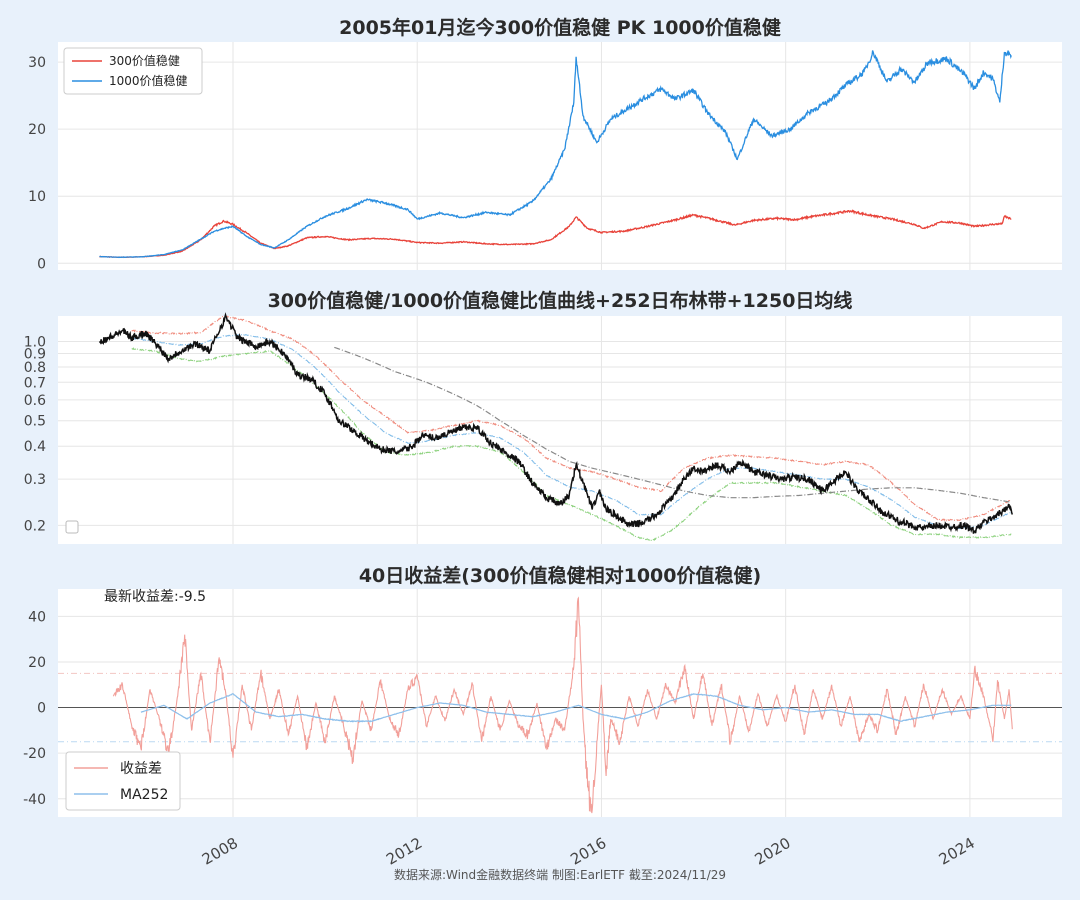 The width and height of the screenshot is (1080, 900). Describe the element at coordinates (560, 575) in the screenshot. I see `panel3-title: 40日收益差(300价值稳健相对1000价值稳健)` at that location.